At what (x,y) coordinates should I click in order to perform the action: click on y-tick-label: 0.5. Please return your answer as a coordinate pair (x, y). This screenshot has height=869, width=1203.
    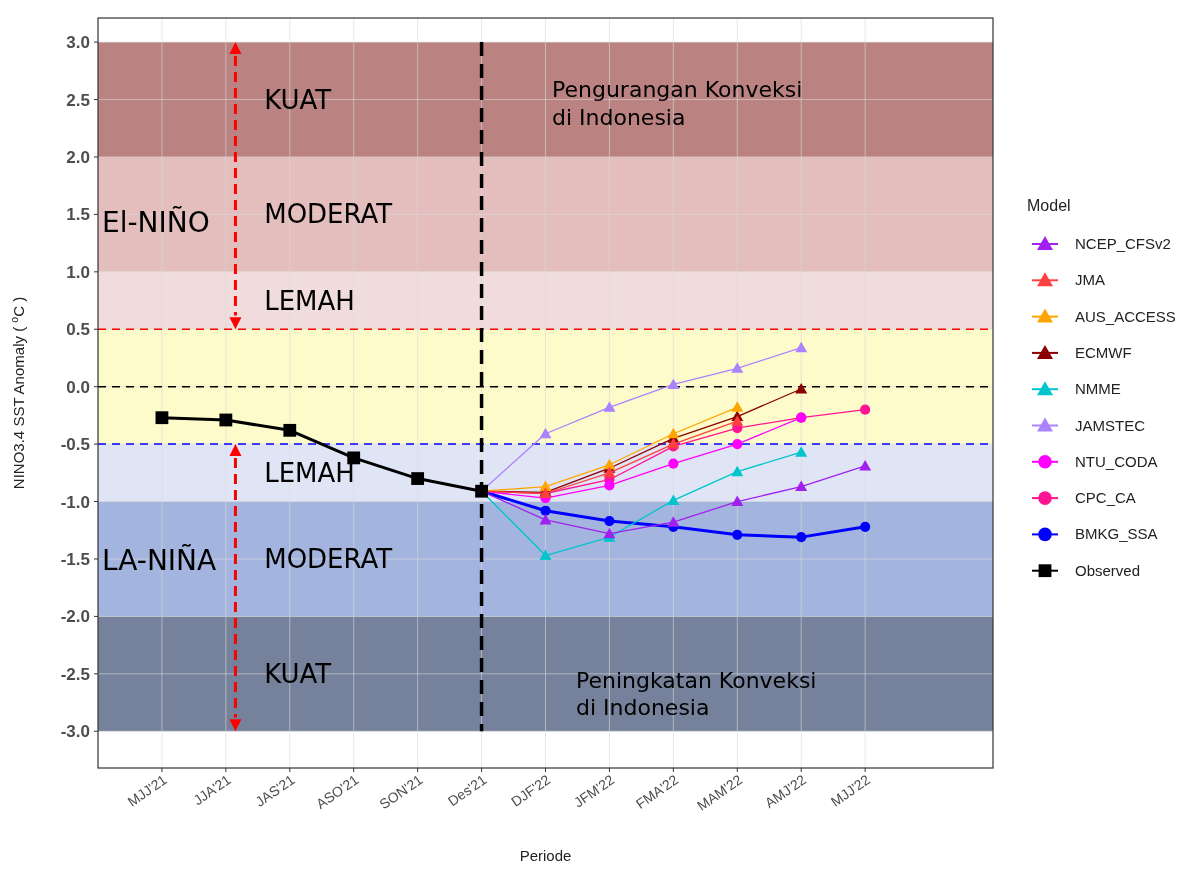
    Looking at the image, I should click on (78, 330).